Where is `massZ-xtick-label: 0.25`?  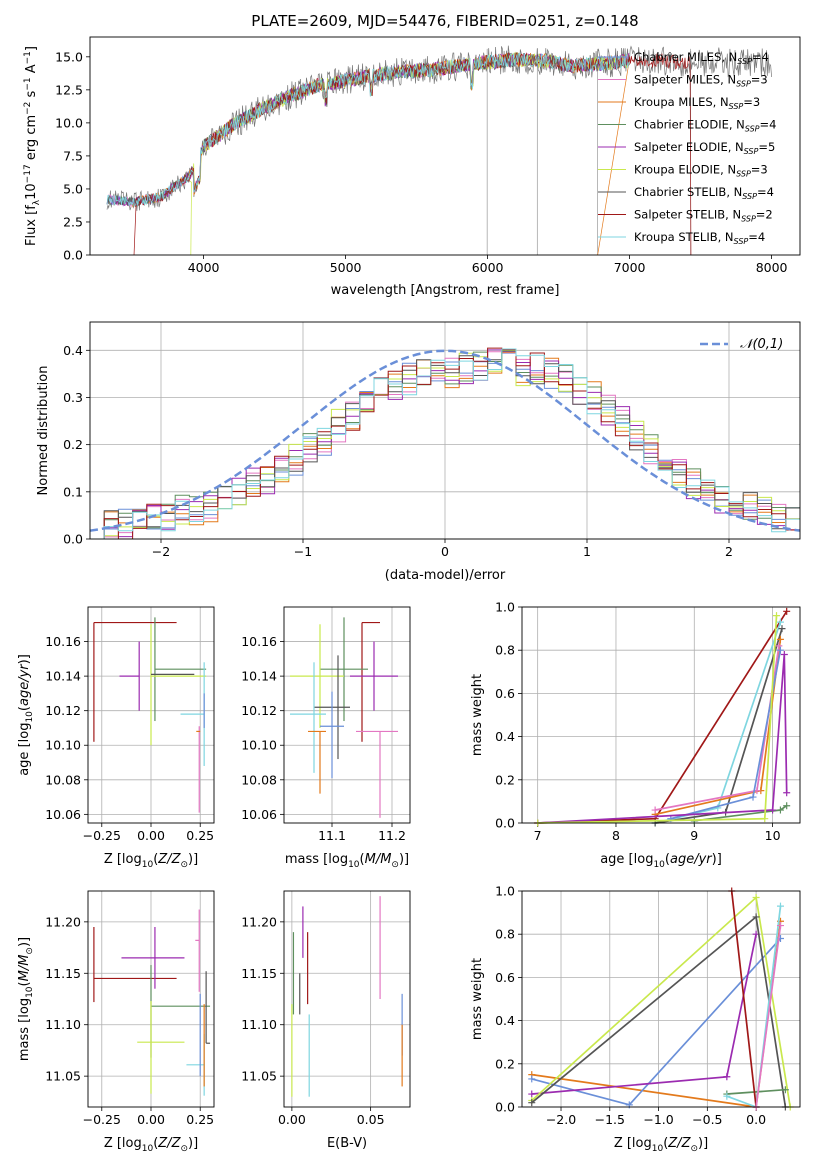 massZ-xtick-label: 0.25 is located at coordinates (200, 1119).